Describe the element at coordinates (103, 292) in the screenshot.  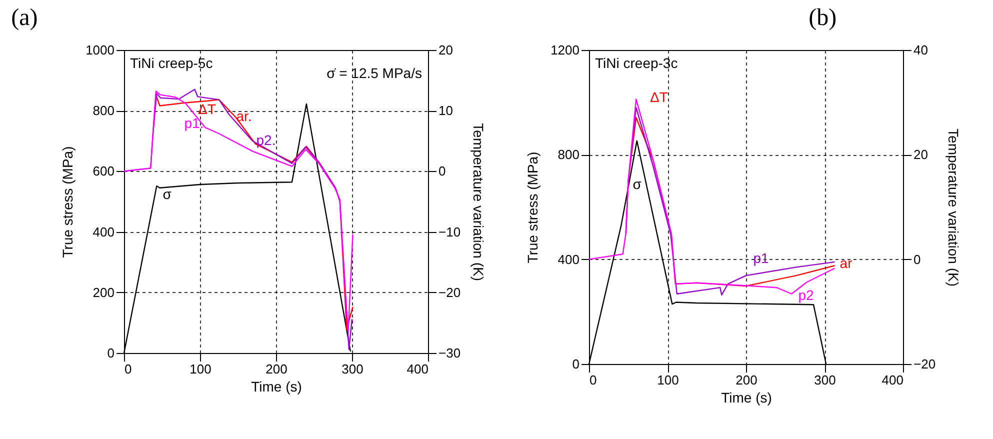
I see `y-tick-label: 200` at that location.